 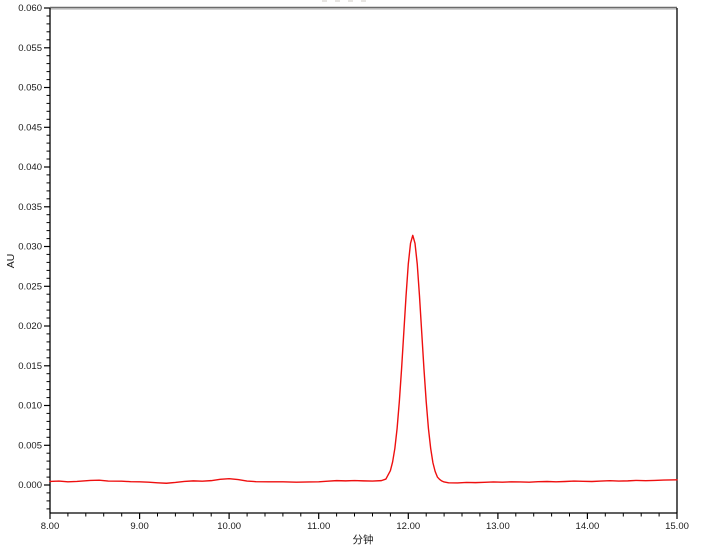 I want to click on x-tick-label: 13.00, so click(x=498, y=526).